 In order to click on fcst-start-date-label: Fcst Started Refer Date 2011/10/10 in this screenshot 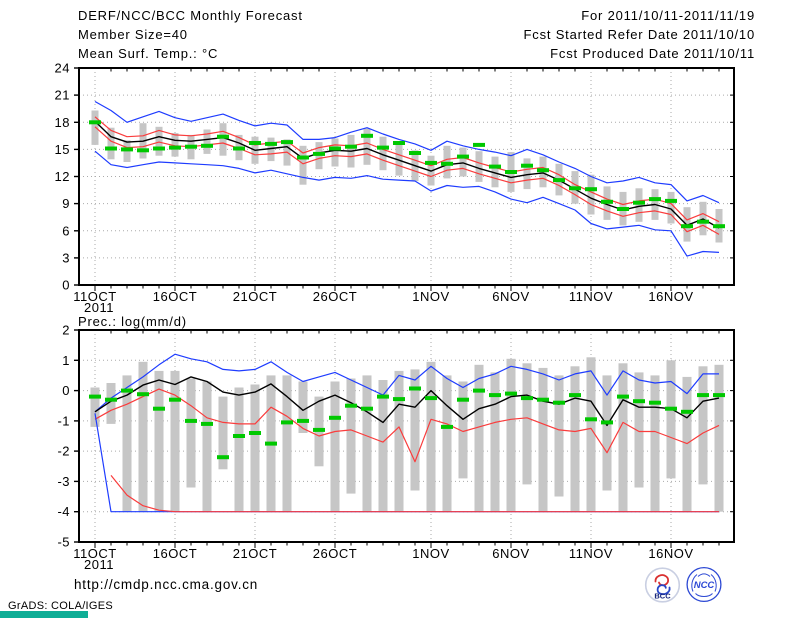, I will do `click(639, 34)`.